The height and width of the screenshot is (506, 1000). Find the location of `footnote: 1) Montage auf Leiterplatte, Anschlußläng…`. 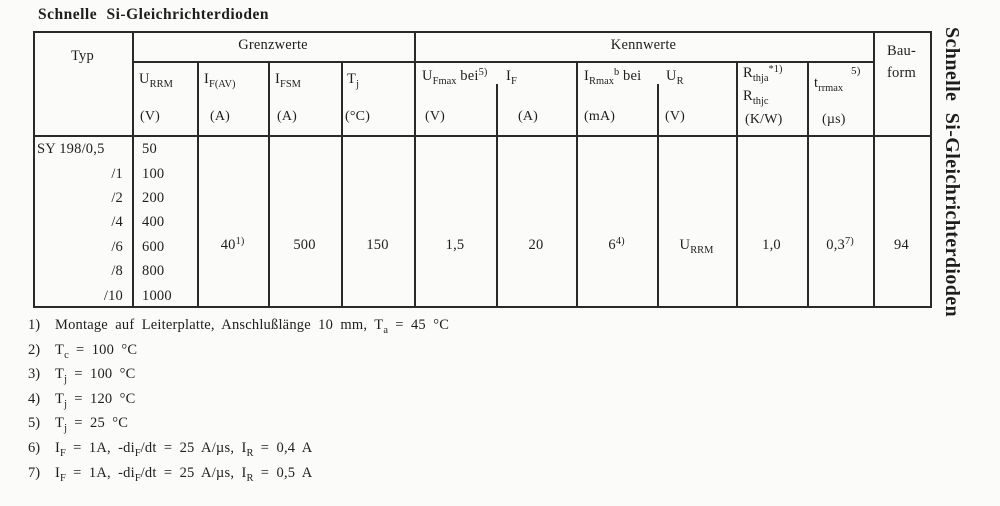

footnote: 1) Montage auf Leiterplatte, Anschlußläng… is located at coordinates (388, 329).